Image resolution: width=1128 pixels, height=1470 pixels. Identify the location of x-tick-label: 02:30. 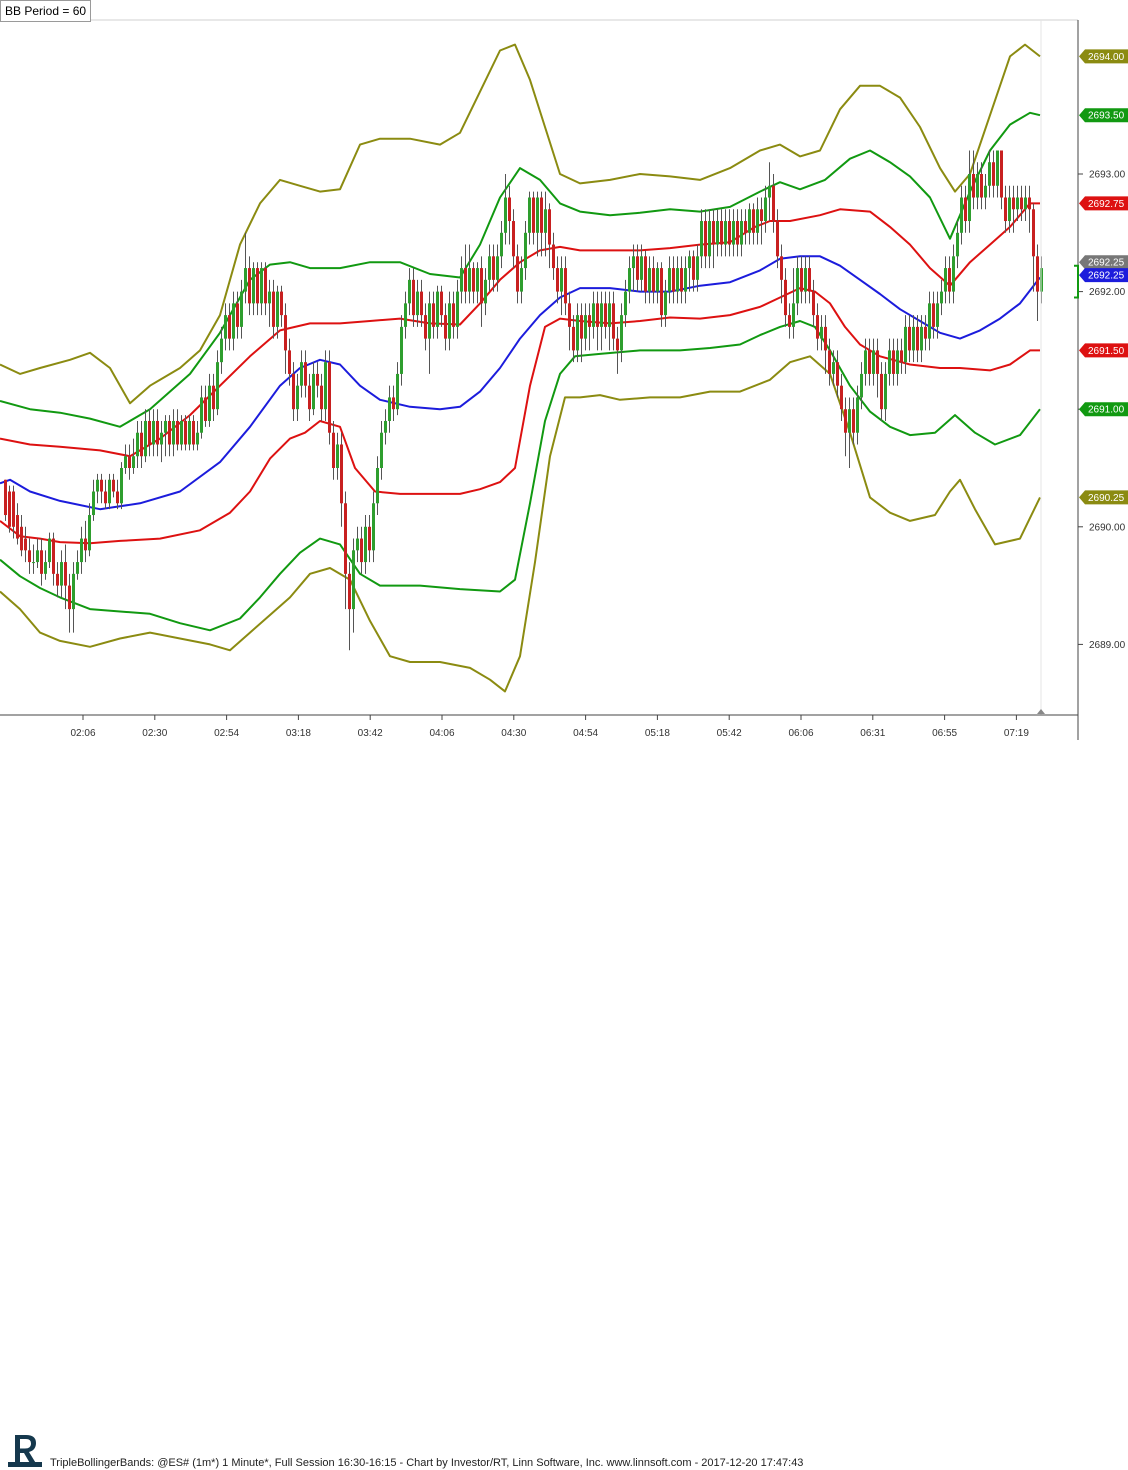
(154, 733).